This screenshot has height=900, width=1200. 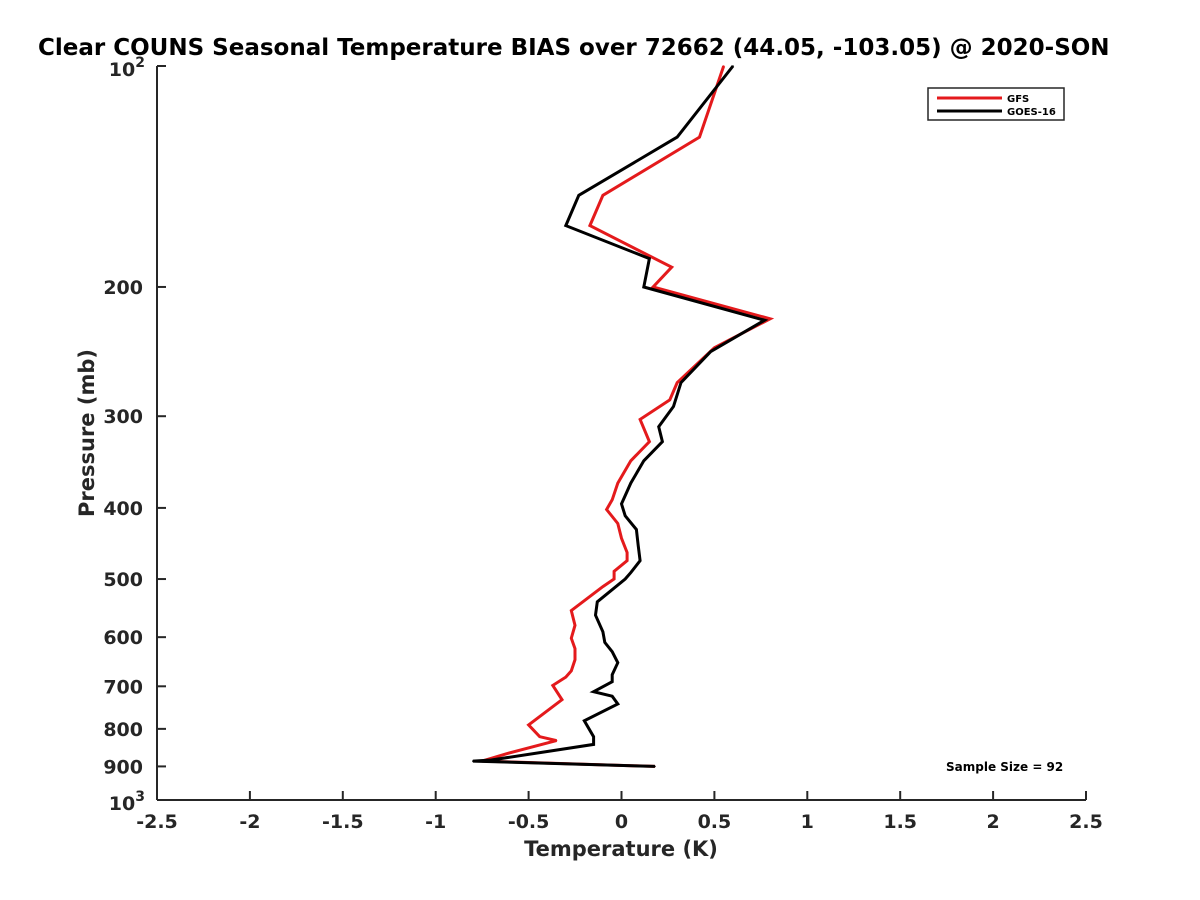 I want to click on y-tick-exponent: 2, so click(x=140, y=63).